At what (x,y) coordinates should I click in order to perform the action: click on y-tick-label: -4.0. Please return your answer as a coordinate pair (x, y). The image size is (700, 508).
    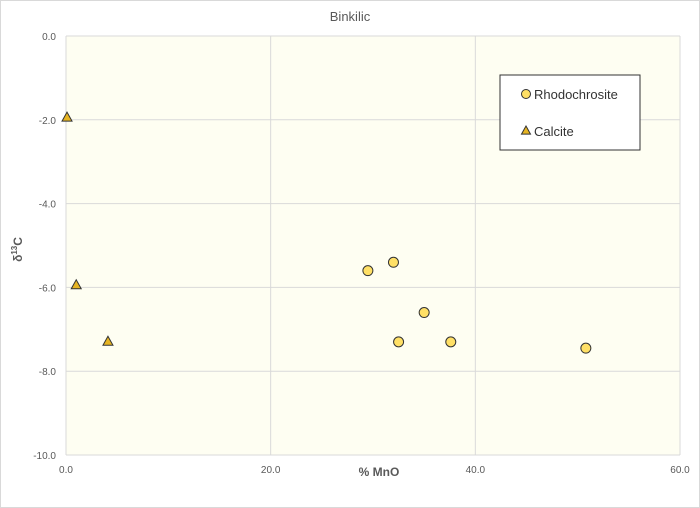
    Looking at the image, I should click on (48, 205).